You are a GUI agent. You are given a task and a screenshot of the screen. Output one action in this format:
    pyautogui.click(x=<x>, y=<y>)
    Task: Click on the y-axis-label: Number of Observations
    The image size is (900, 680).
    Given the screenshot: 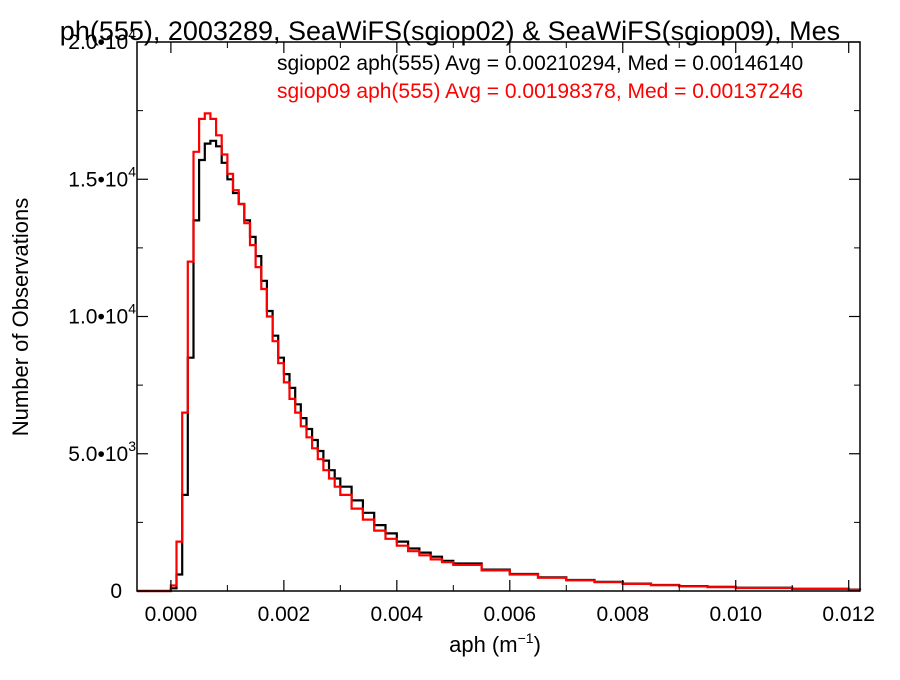 What is the action you would take?
    pyautogui.click(x=20, y=317)
    